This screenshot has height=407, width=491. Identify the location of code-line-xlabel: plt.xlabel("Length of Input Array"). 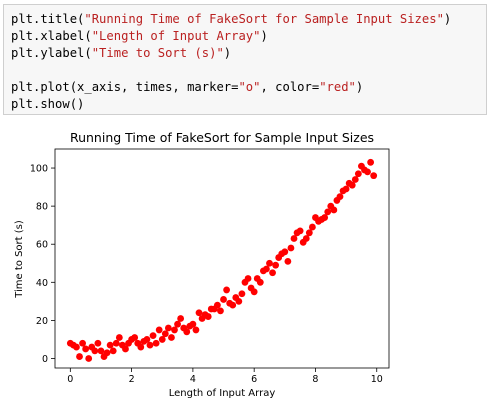
(248, 36).